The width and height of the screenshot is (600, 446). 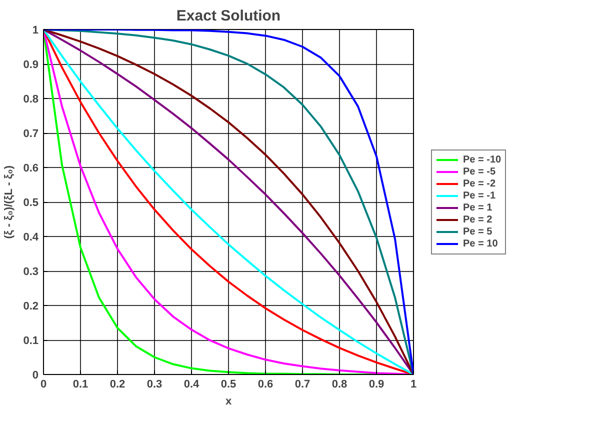 What do you see at coordinates (479, 171) in the screenshot?
I see `legend-label: Pe = -5` at bounding box center [479, 171].